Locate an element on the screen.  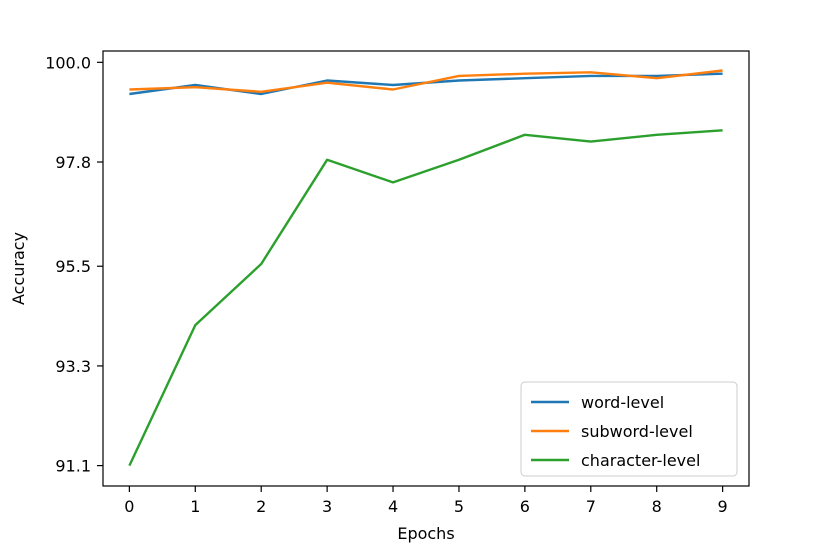
legend: word-level subword-level character-level is located at coordinates (629, 429).